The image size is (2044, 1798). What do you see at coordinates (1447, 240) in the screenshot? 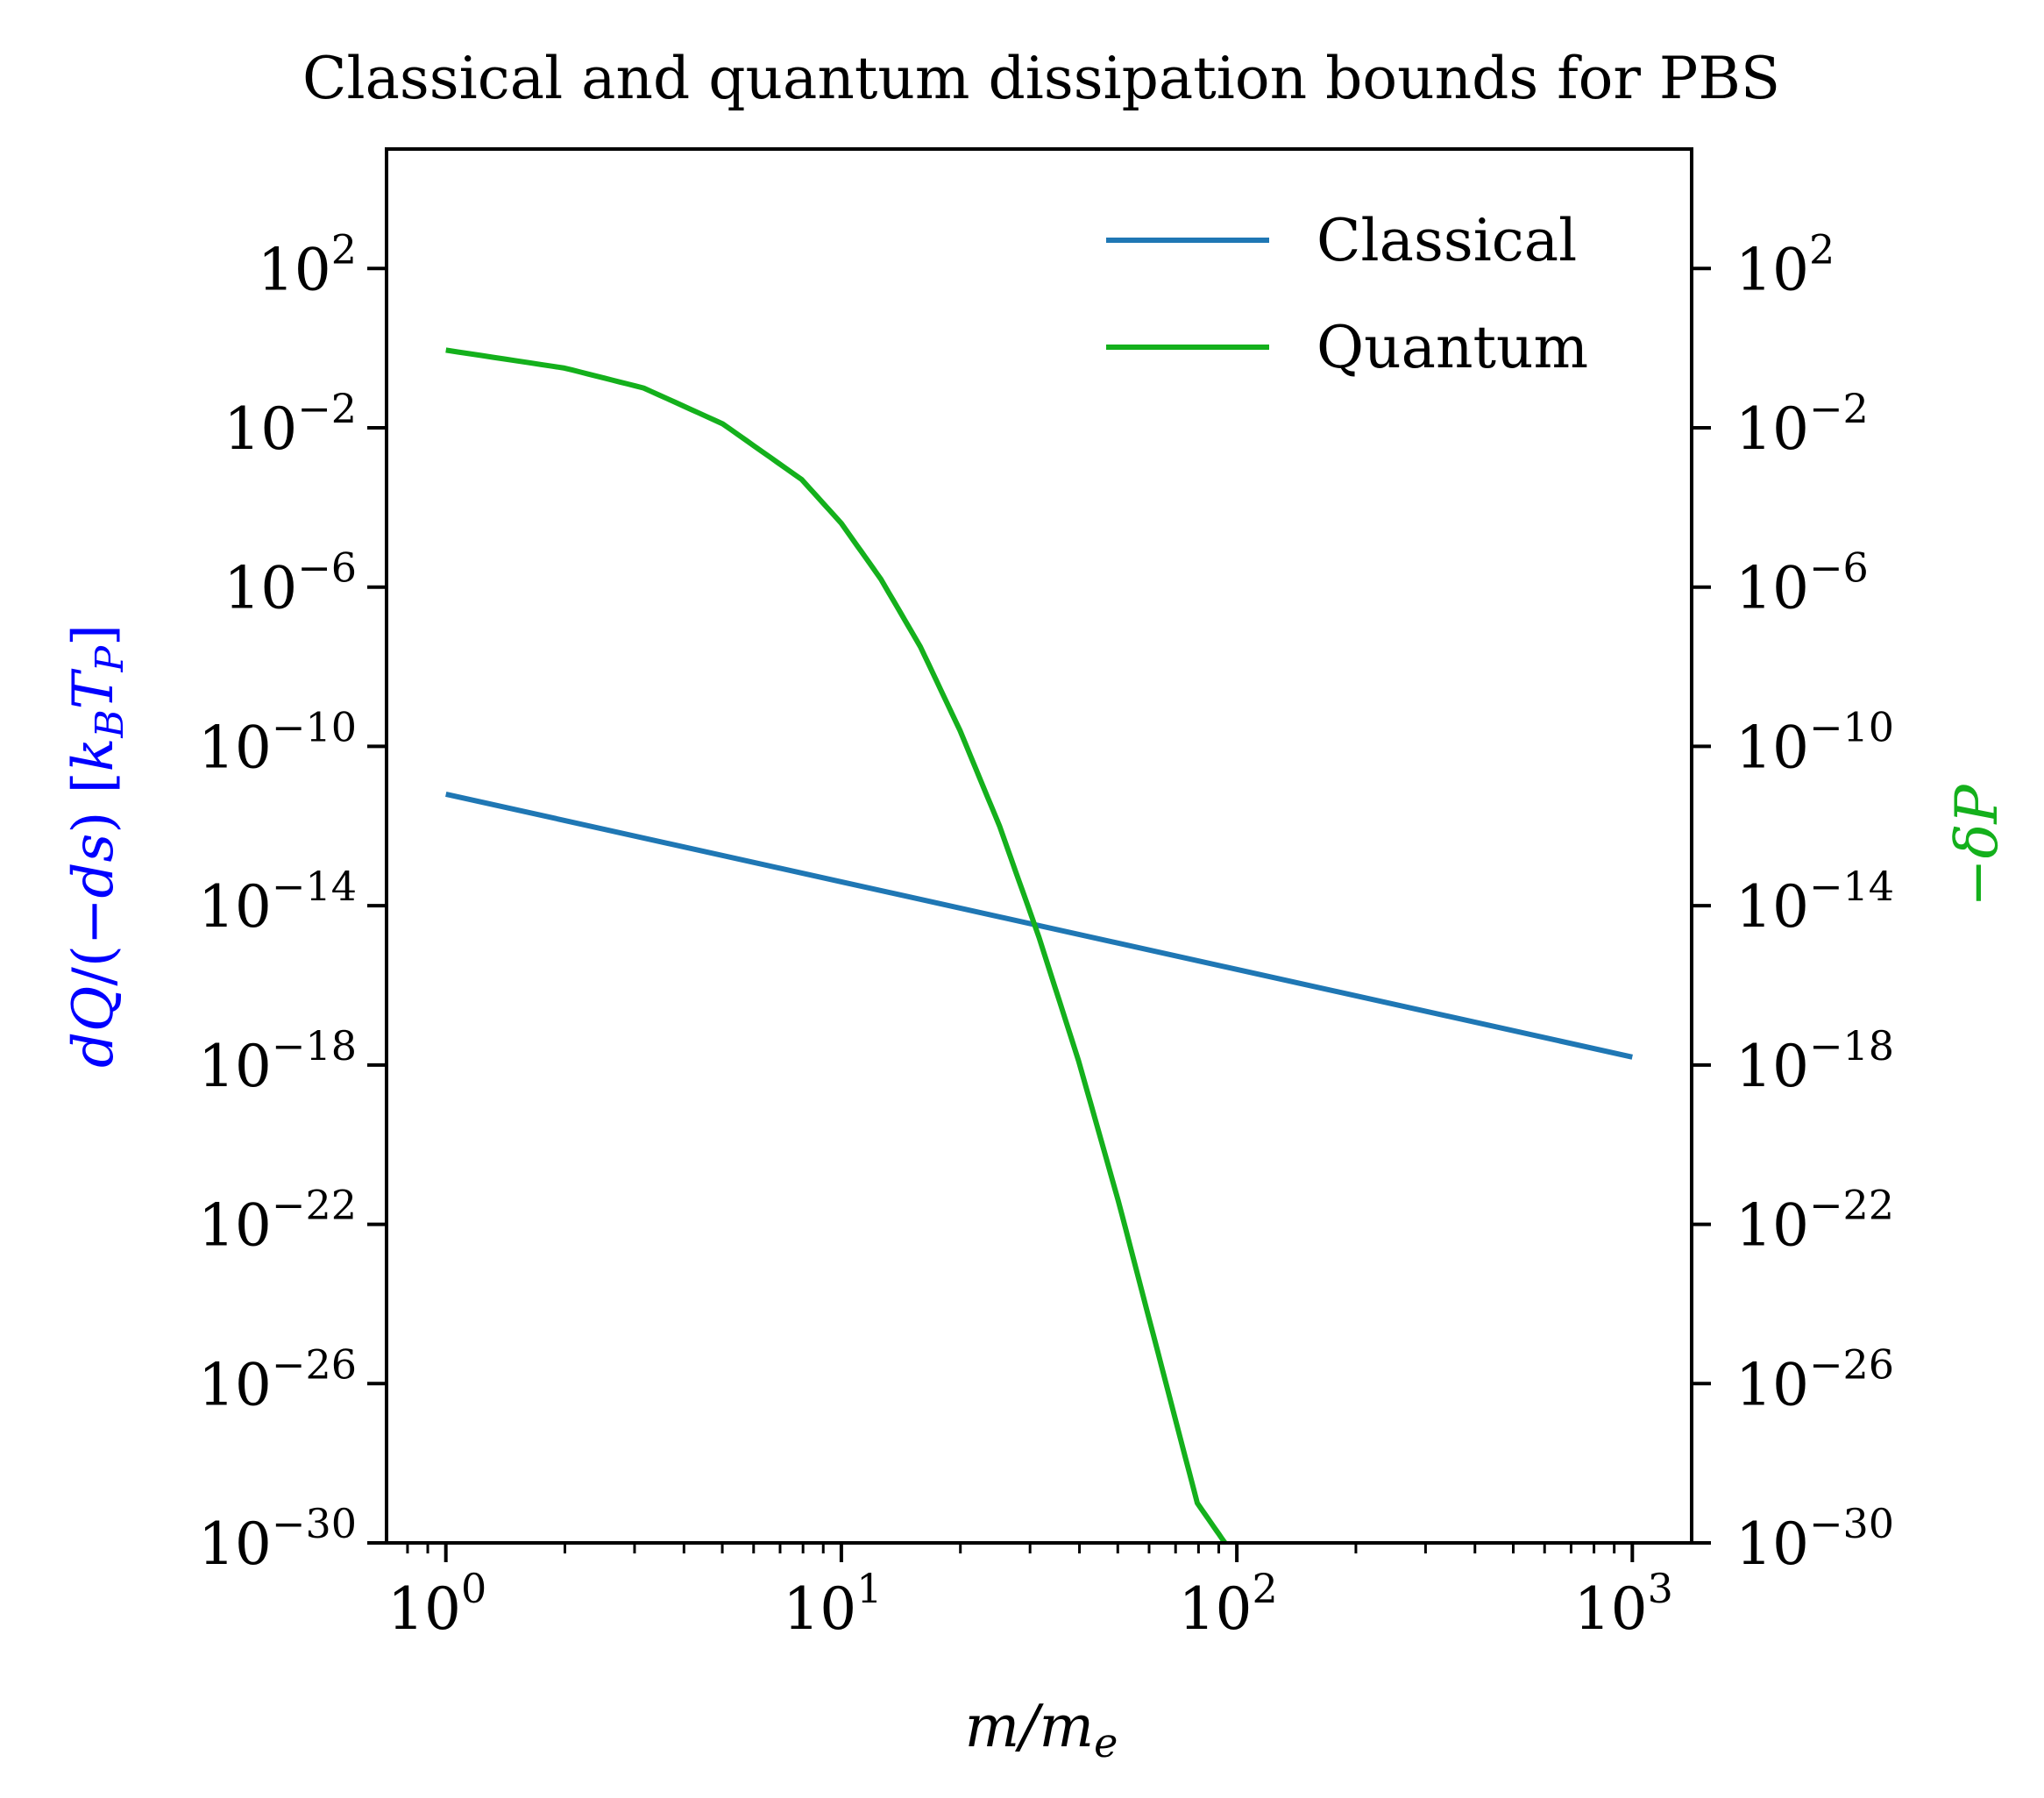
I see `legend-label-classical: Classical` at bounding box center [1447, 240].